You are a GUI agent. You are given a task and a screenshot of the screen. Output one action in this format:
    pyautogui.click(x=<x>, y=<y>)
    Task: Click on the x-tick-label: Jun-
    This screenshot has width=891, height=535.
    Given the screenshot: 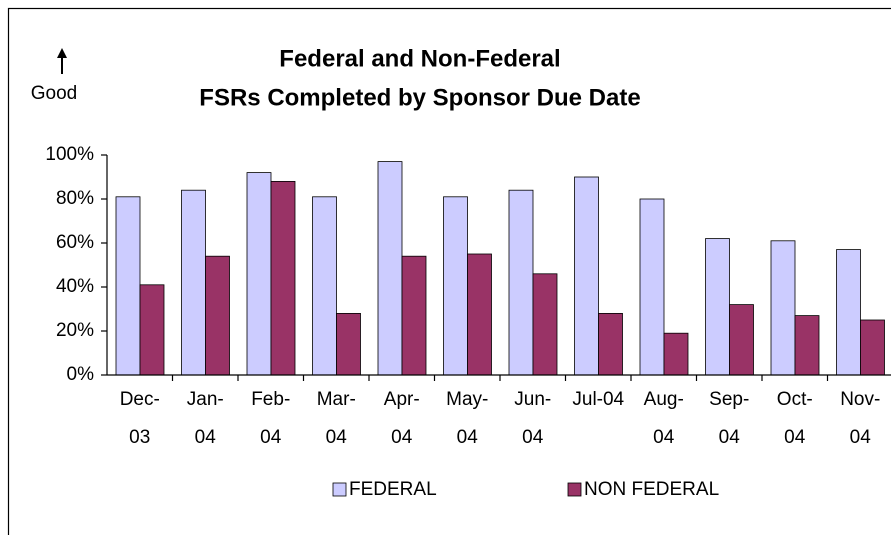 What is the action you would take?
    pyautogui.click(x=532, y=399)
    